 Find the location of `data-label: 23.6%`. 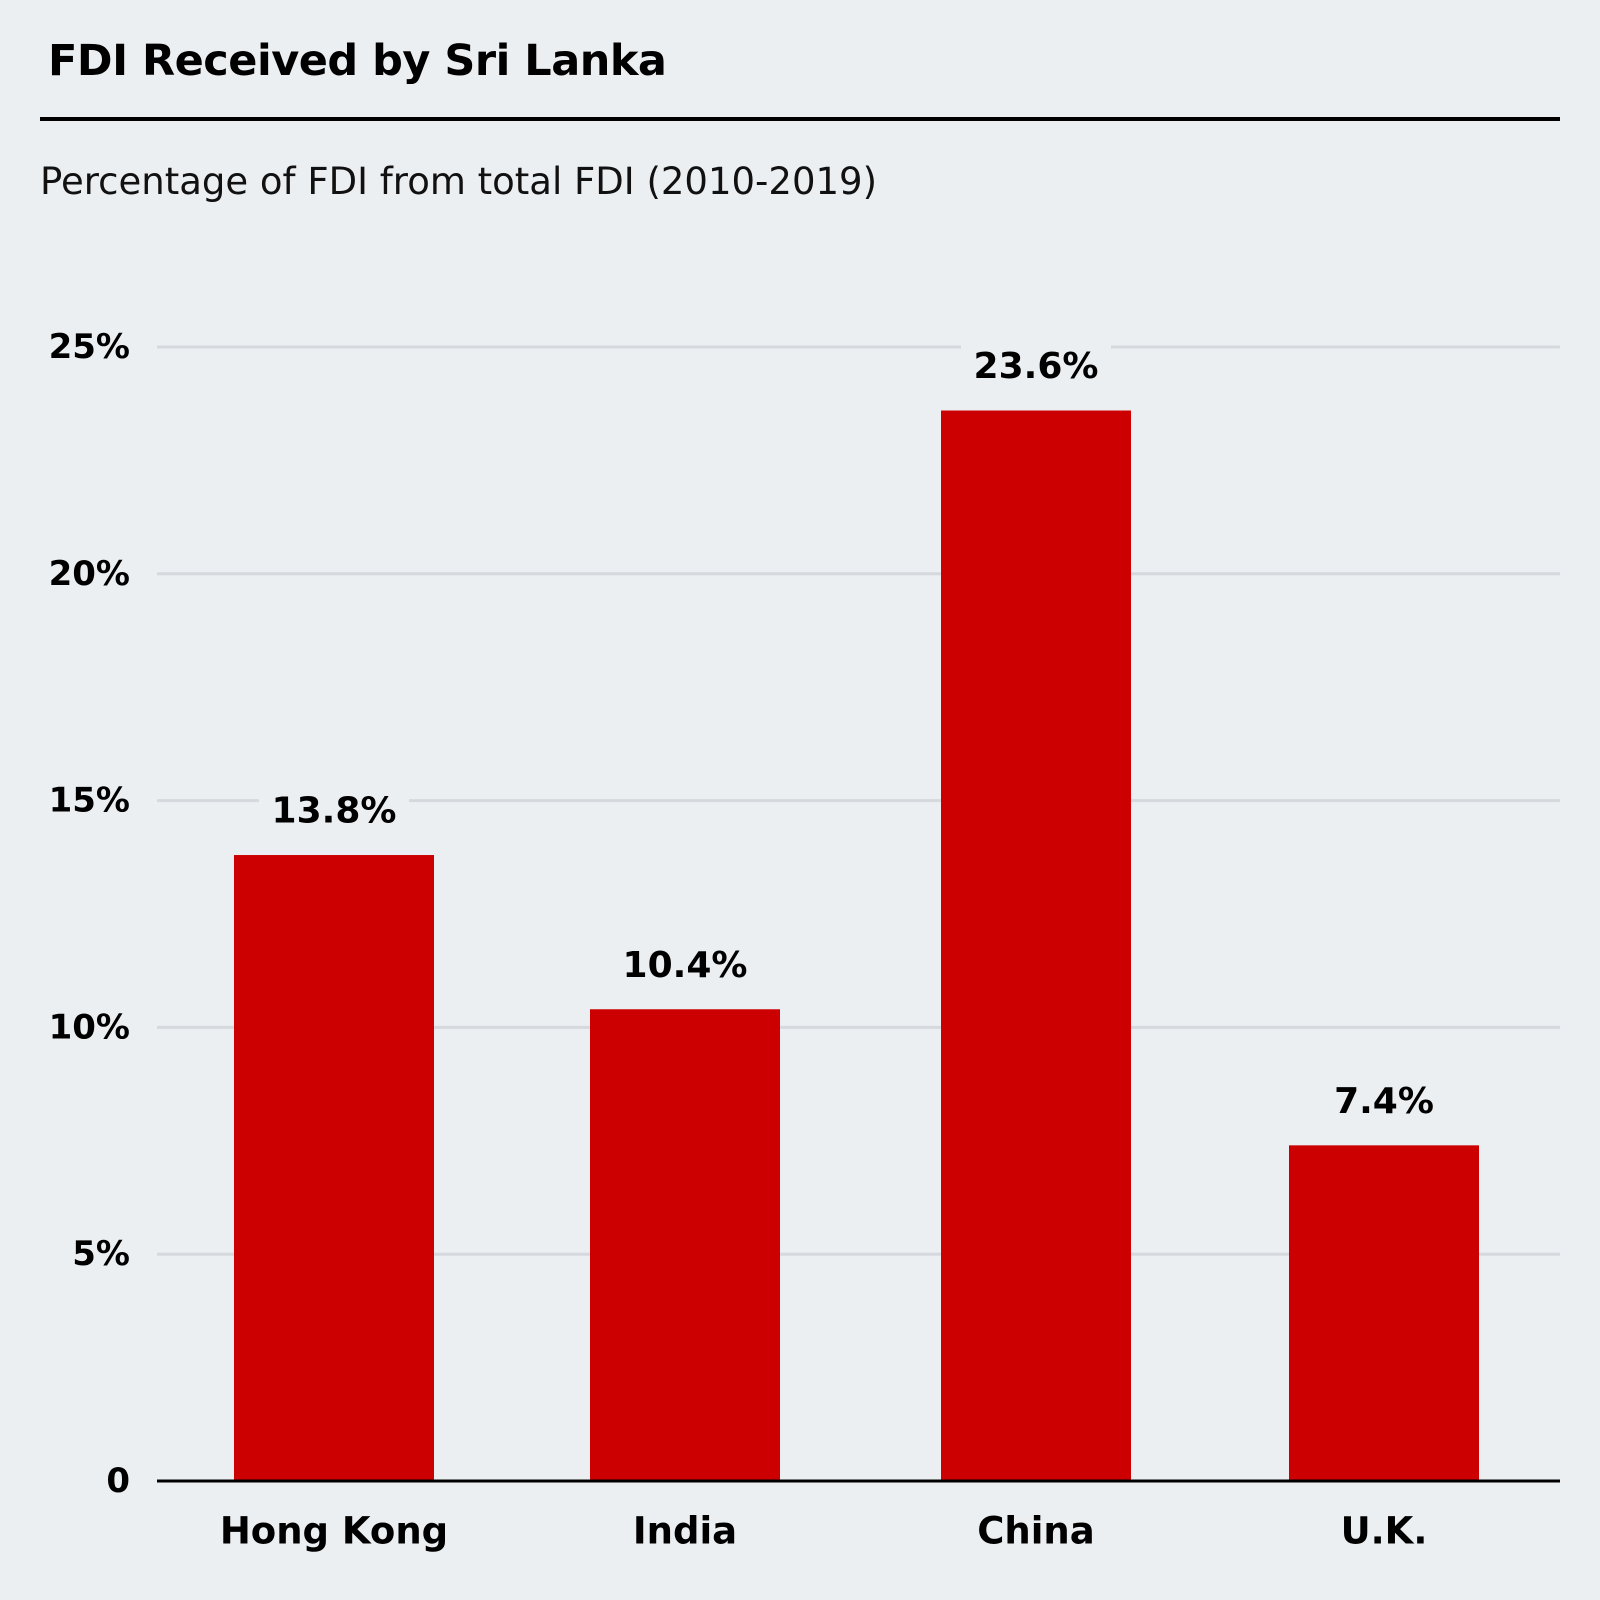

data-label: 23.6% is located at coordinates (1036, 366).